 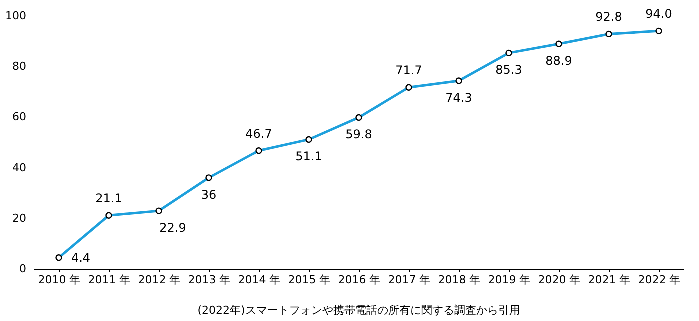 What do you see at coordinates (409, 71) in the screenshot?
I see `data-label: 71.7` at bounding box center [409, 71].